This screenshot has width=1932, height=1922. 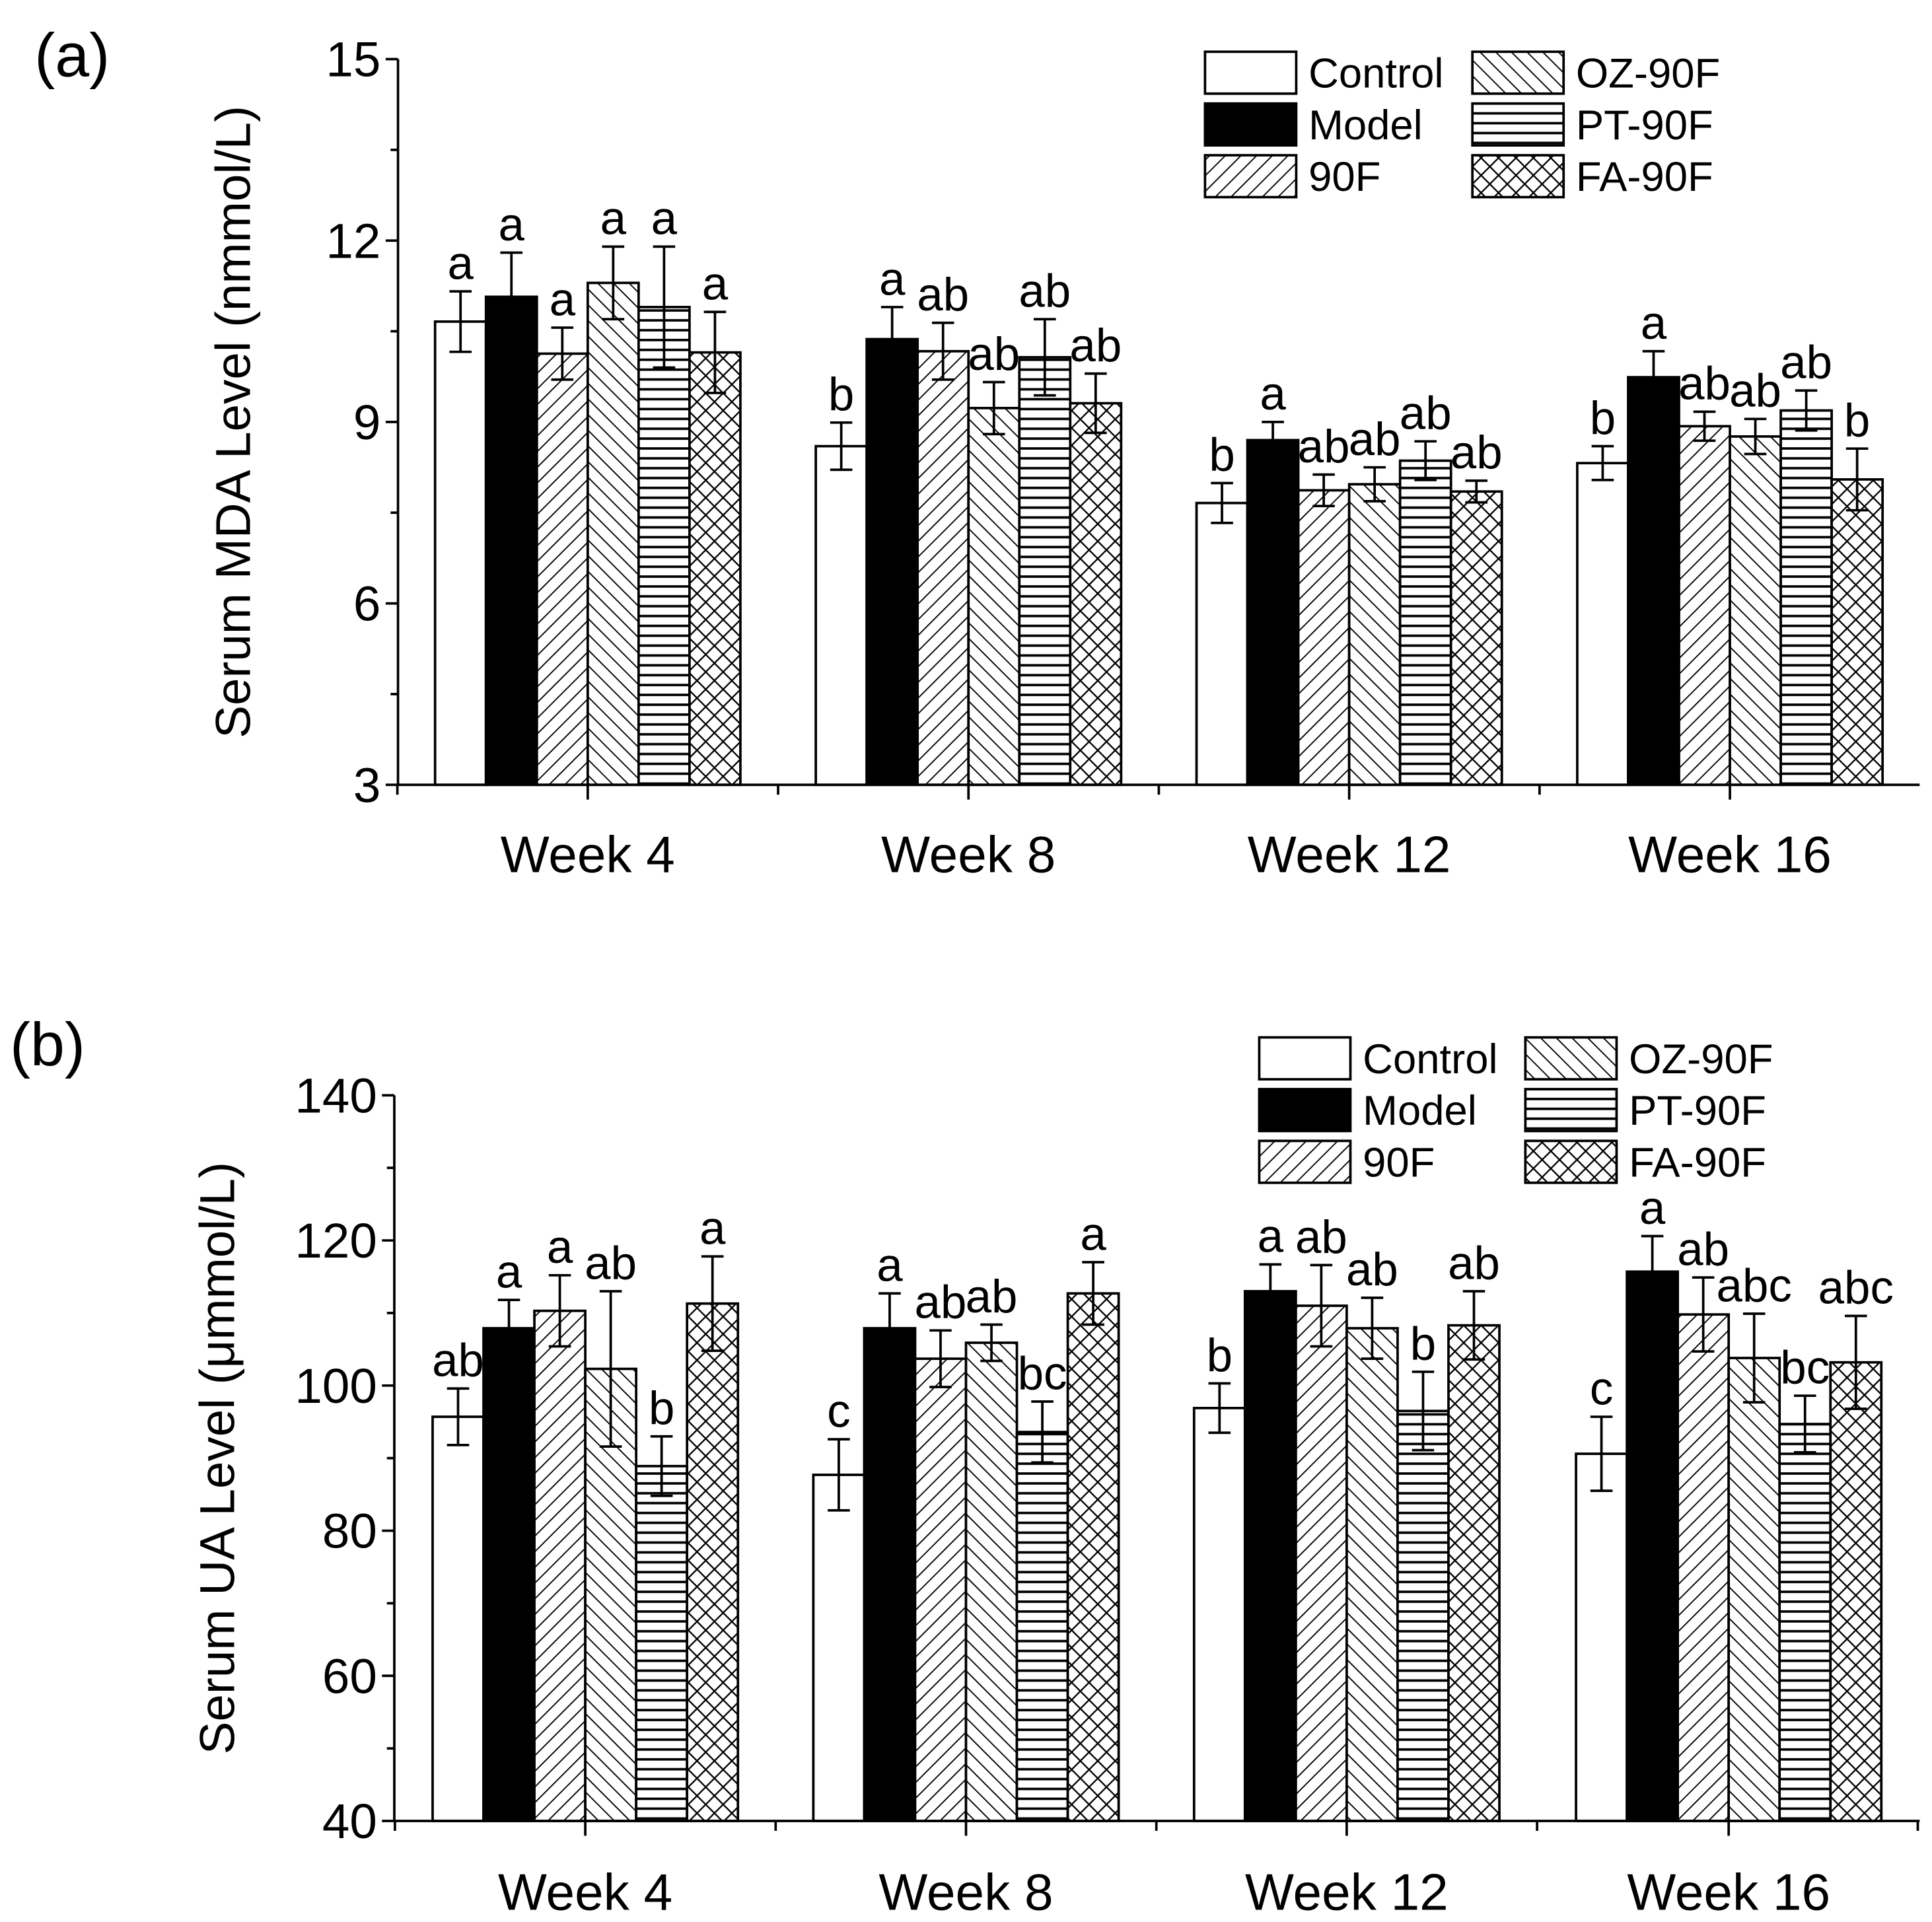 What do you see at coordinates (1571, 1110) in the screenshot?
I see `legend-swatch-pt-90f` at bounding box center [1571, 1110].